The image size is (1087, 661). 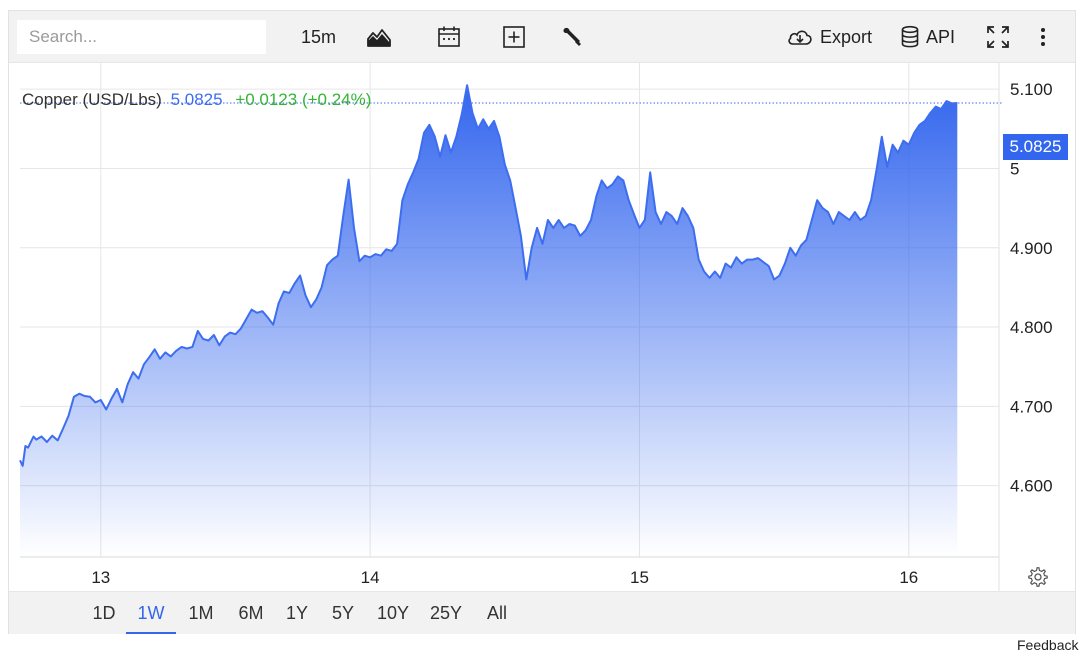 I want to click on range-button-all: All, so click(x=496, y=613).